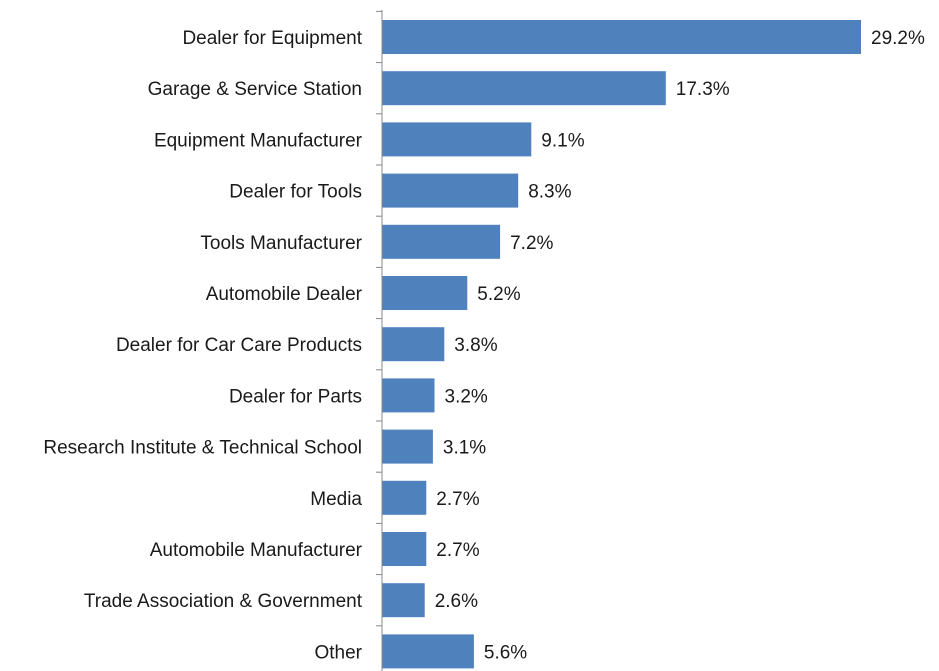 The height and width of the screenshot is (671, 939). What do you see at coordinates (379, 340) in the screenshot?
I see `y-axis` at bounding box center [379, 340].